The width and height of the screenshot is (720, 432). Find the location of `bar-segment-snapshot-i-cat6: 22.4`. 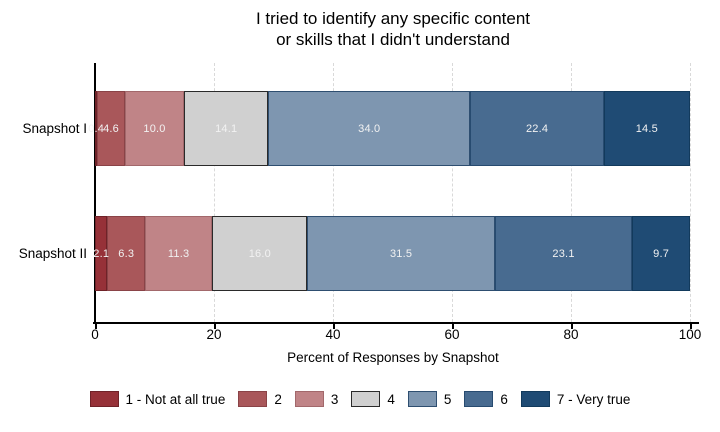

bar-segment-snapshot-i-cat6: 22.4 is located at coordinates (537, 128).